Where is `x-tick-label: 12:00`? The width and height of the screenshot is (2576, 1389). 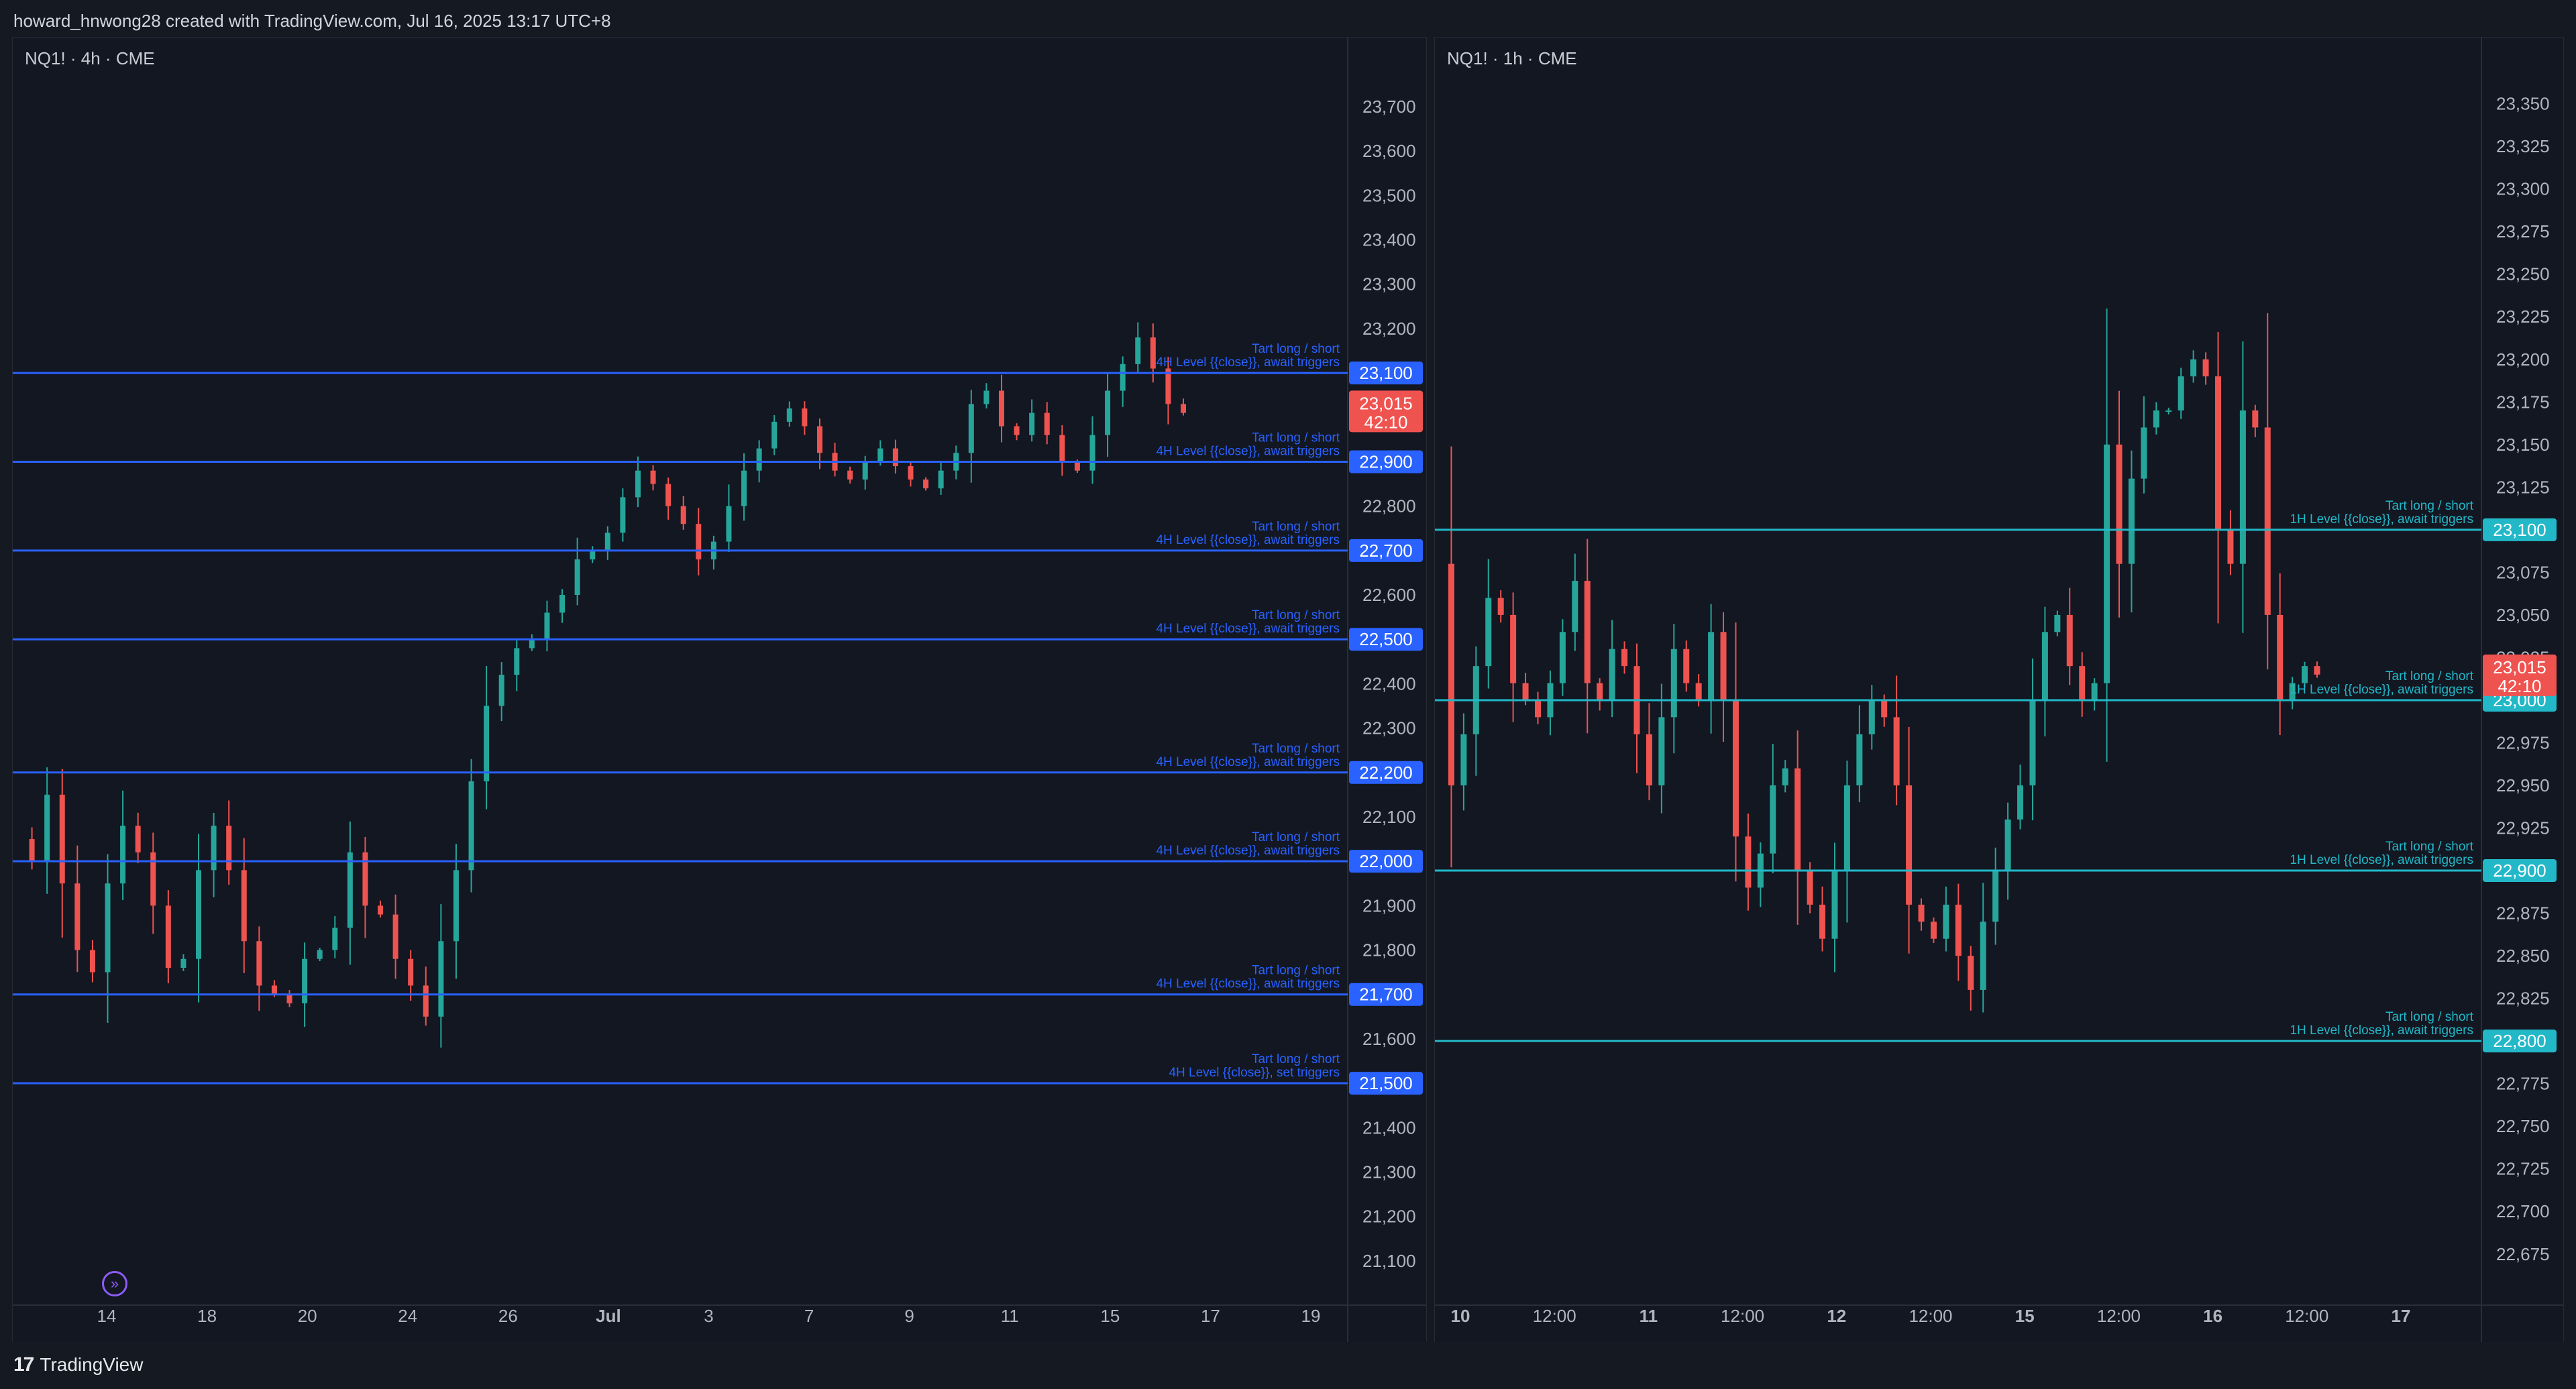 x-tick-label: 12:00 is located at coordinates (2306, 1316).